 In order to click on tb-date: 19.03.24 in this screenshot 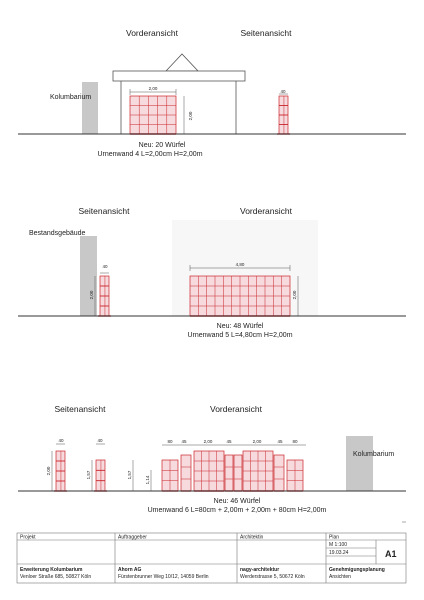, I will do `click(339, 553)`.